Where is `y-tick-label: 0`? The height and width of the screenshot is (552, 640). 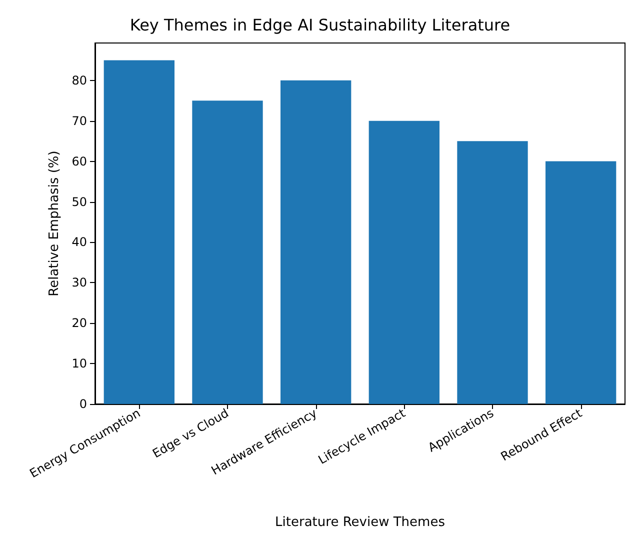
y-tick-label: 0 is located at coordinates (83, 404).